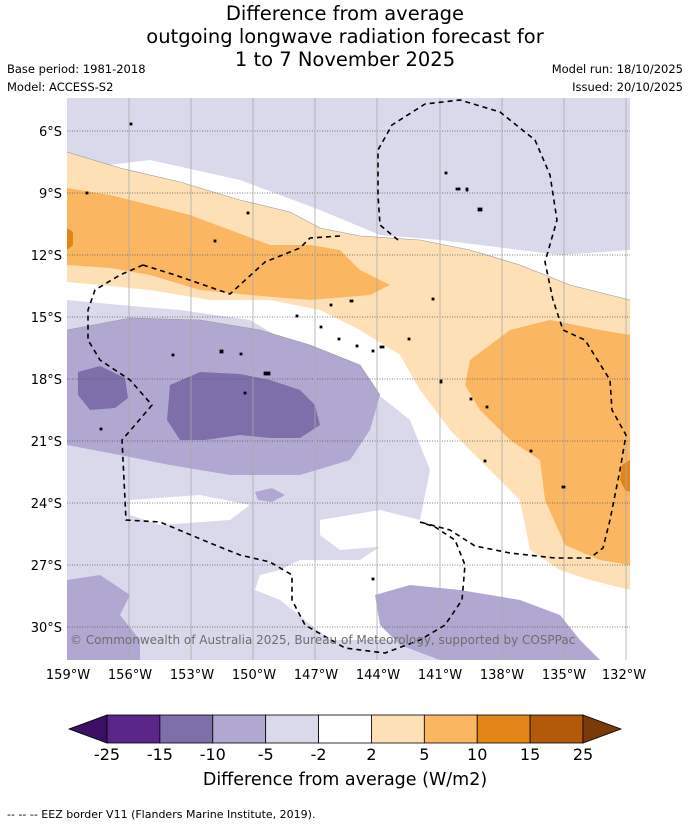 The image size is (690, 827). I want to click on colorbar-tick-label: 2, so click(371, 754).